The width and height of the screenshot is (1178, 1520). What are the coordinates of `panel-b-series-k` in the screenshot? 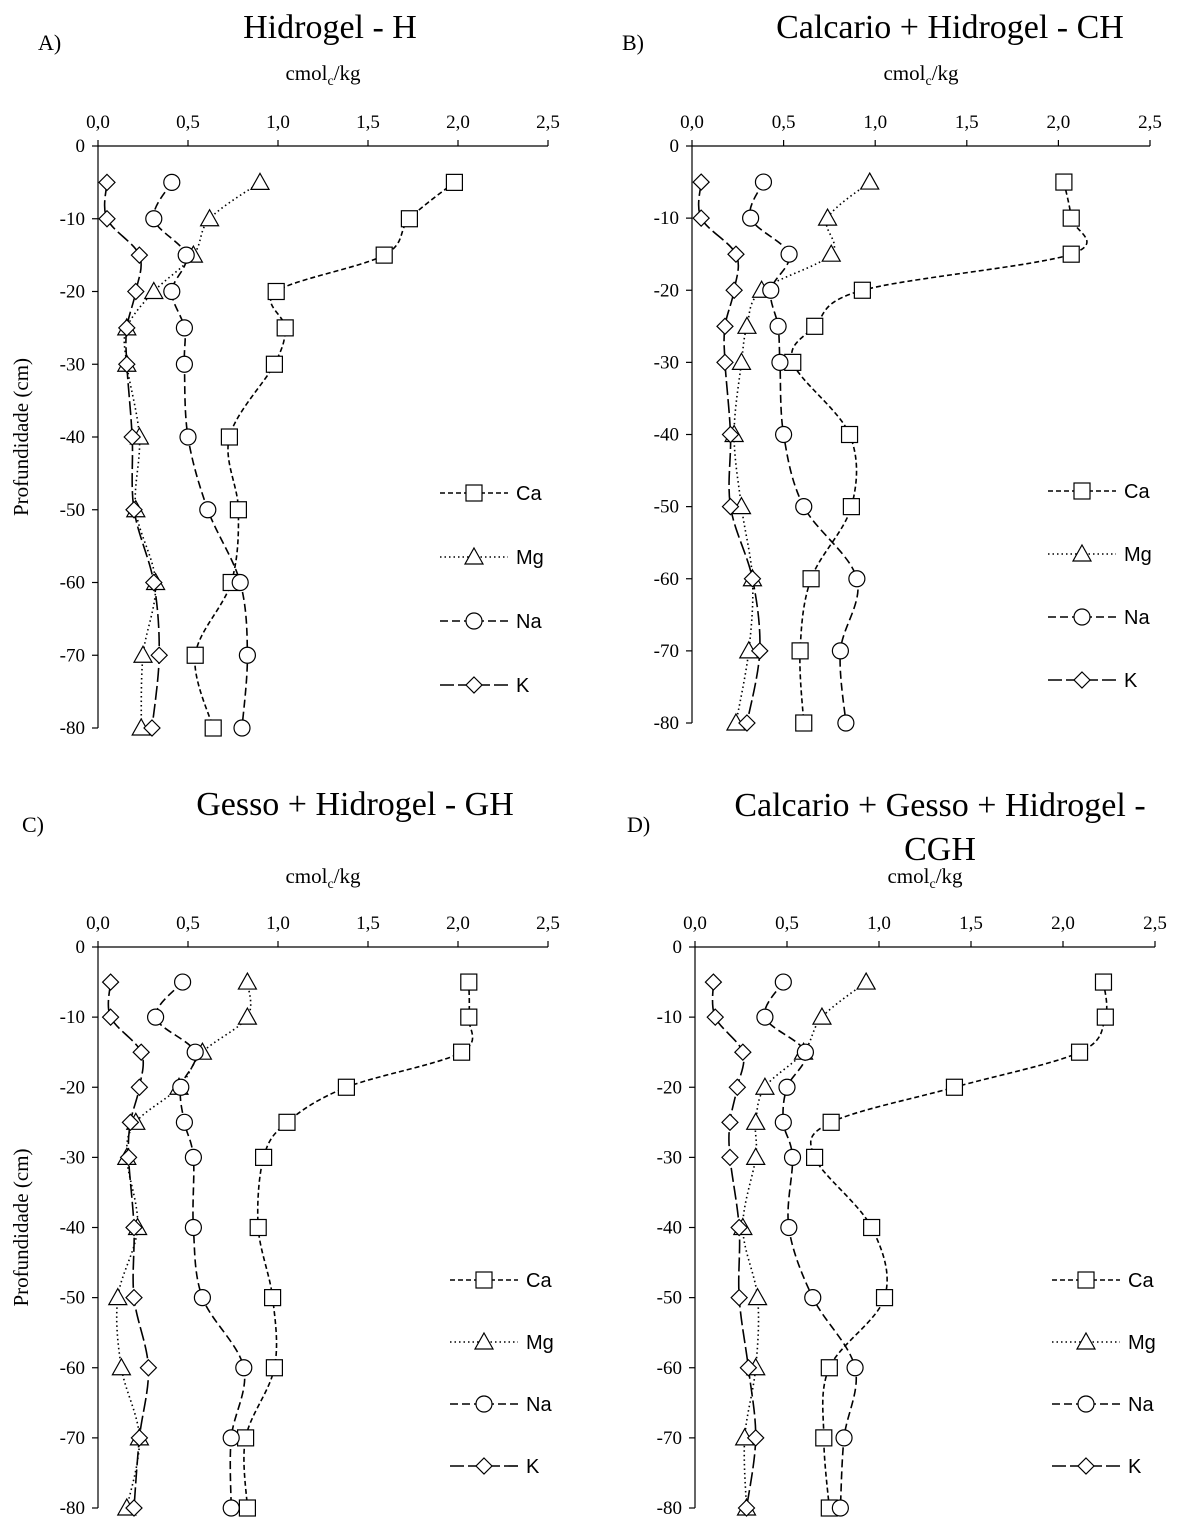 It's located at (730, 452).